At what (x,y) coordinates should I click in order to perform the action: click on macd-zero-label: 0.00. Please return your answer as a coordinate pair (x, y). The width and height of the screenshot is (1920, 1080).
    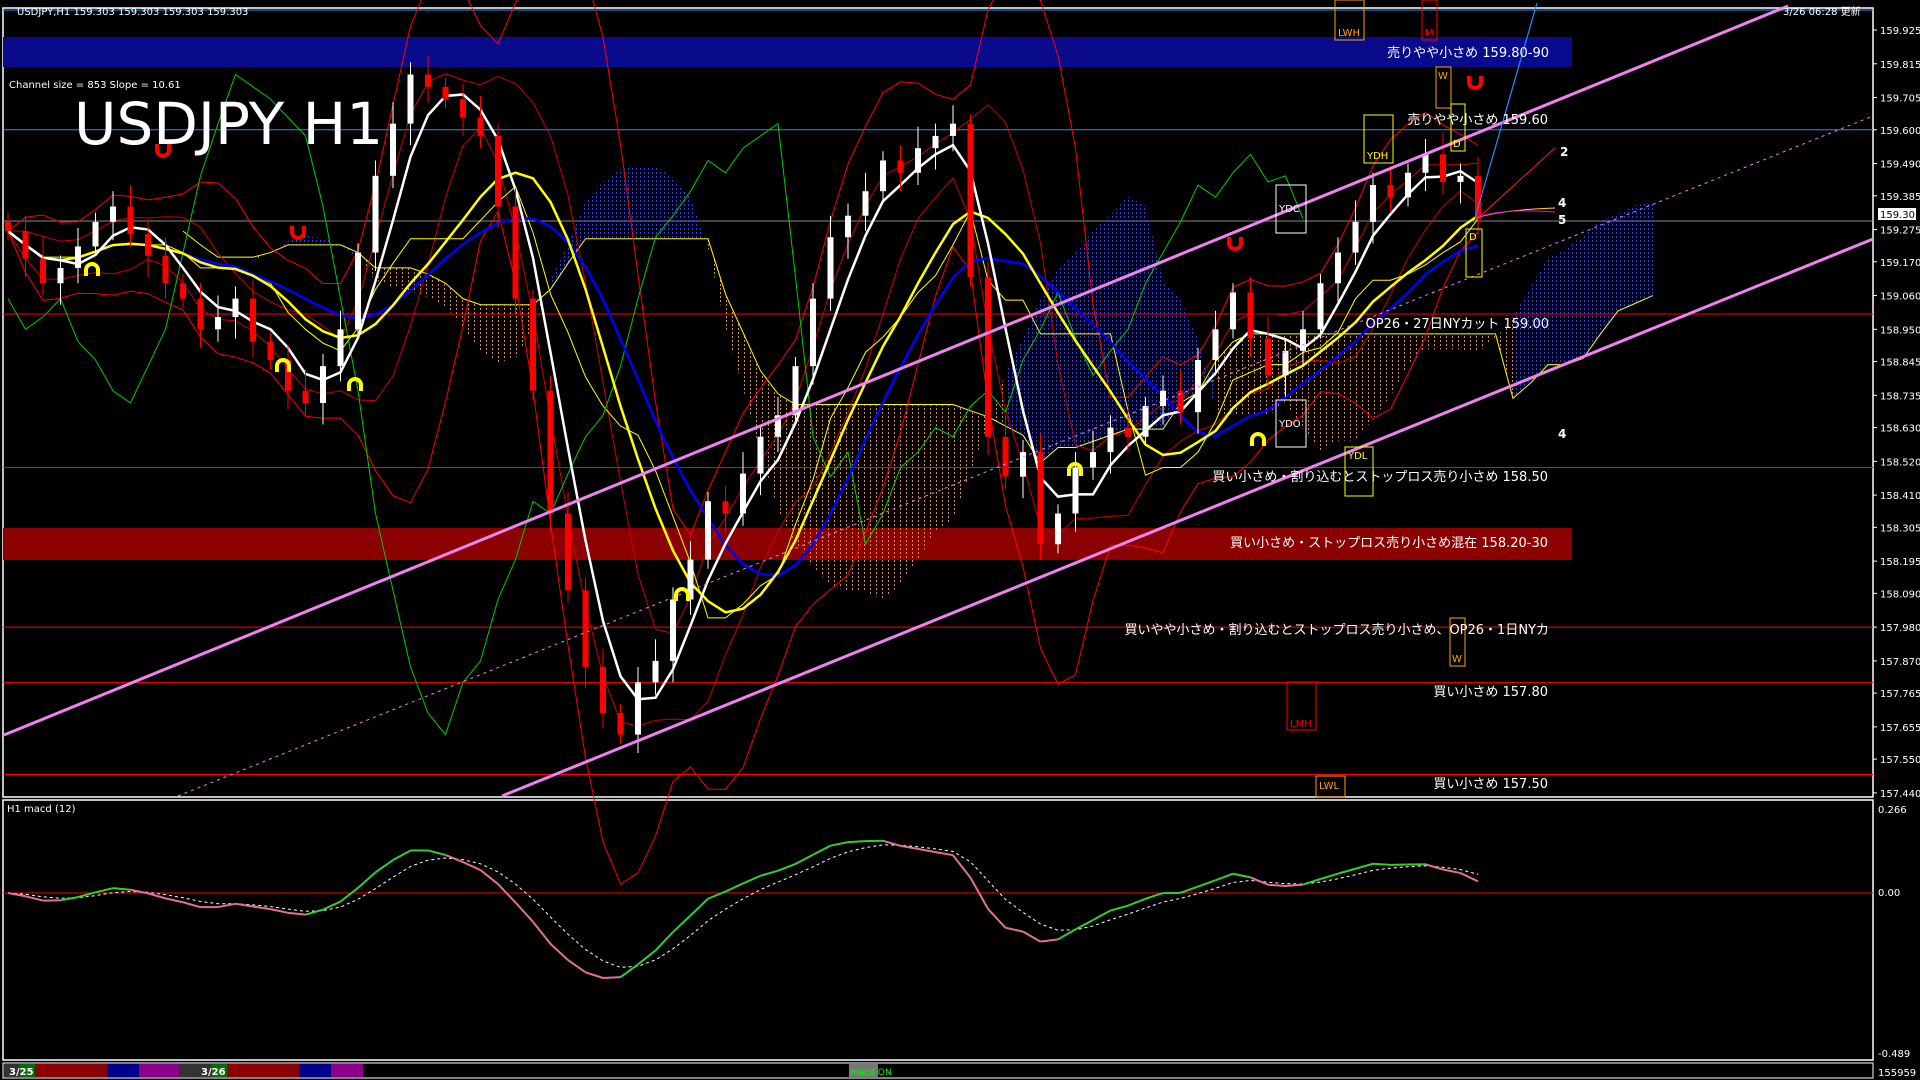
    Looking at the image, I should click on (1889, 893).